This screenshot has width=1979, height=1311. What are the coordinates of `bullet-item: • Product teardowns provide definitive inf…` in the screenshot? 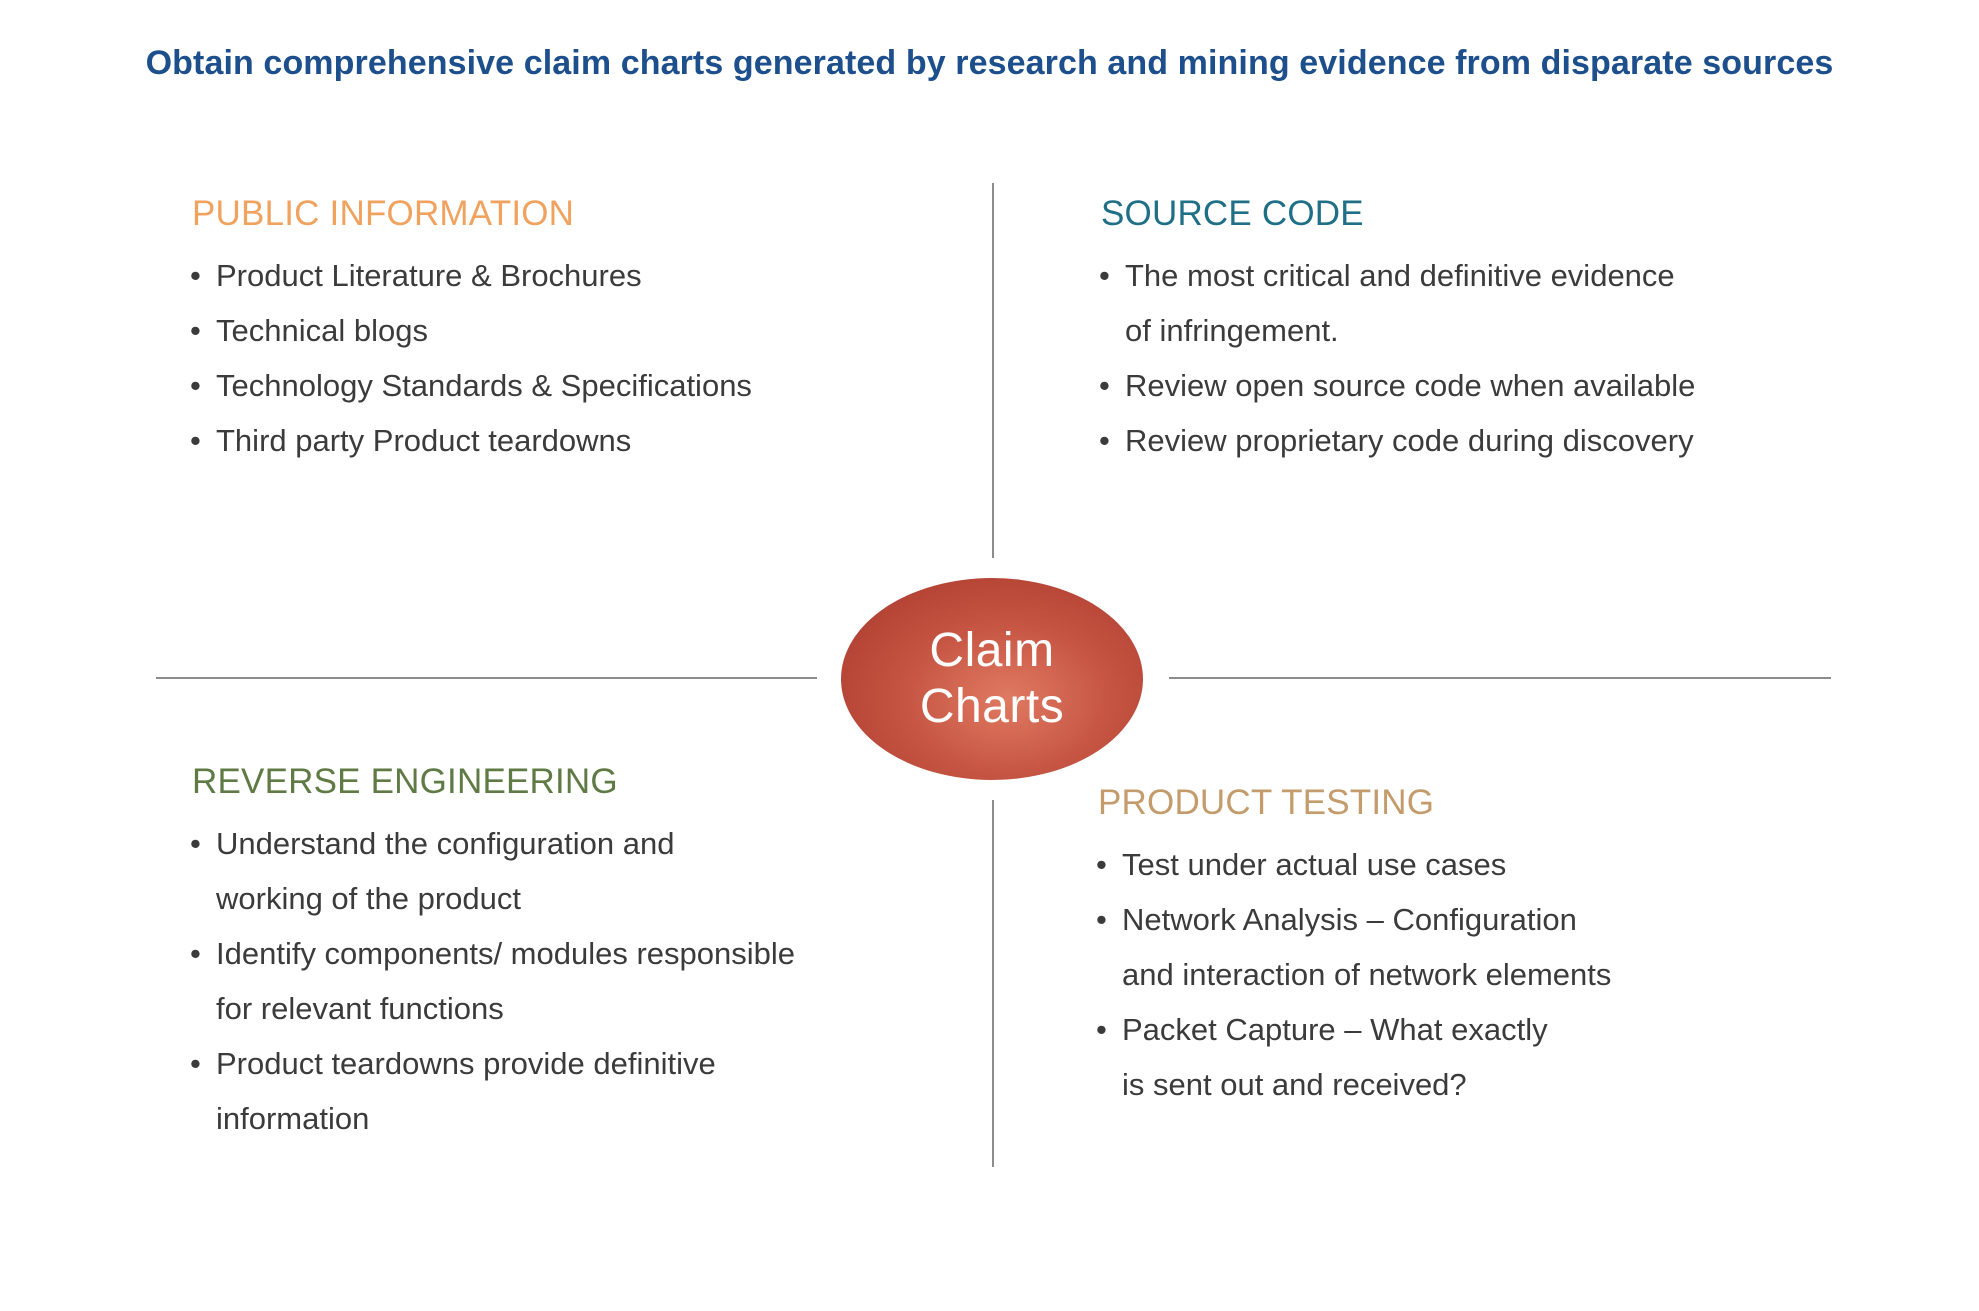 It's located at (550, 1091).